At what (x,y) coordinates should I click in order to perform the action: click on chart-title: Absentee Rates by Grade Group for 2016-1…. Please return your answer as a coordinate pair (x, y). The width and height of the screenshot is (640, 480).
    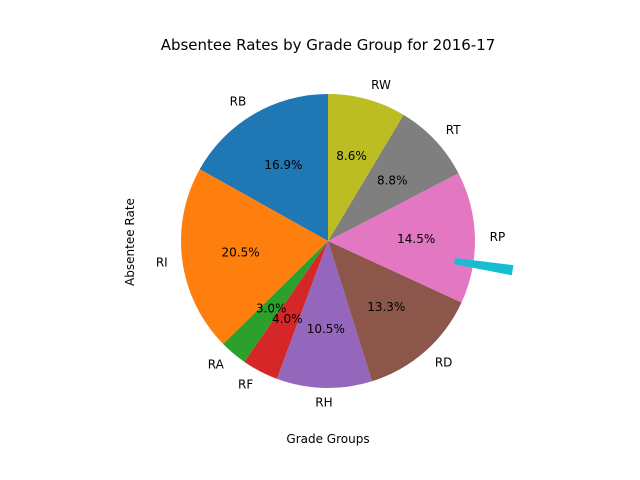
    Looking at the image, I should click on (328, 45).